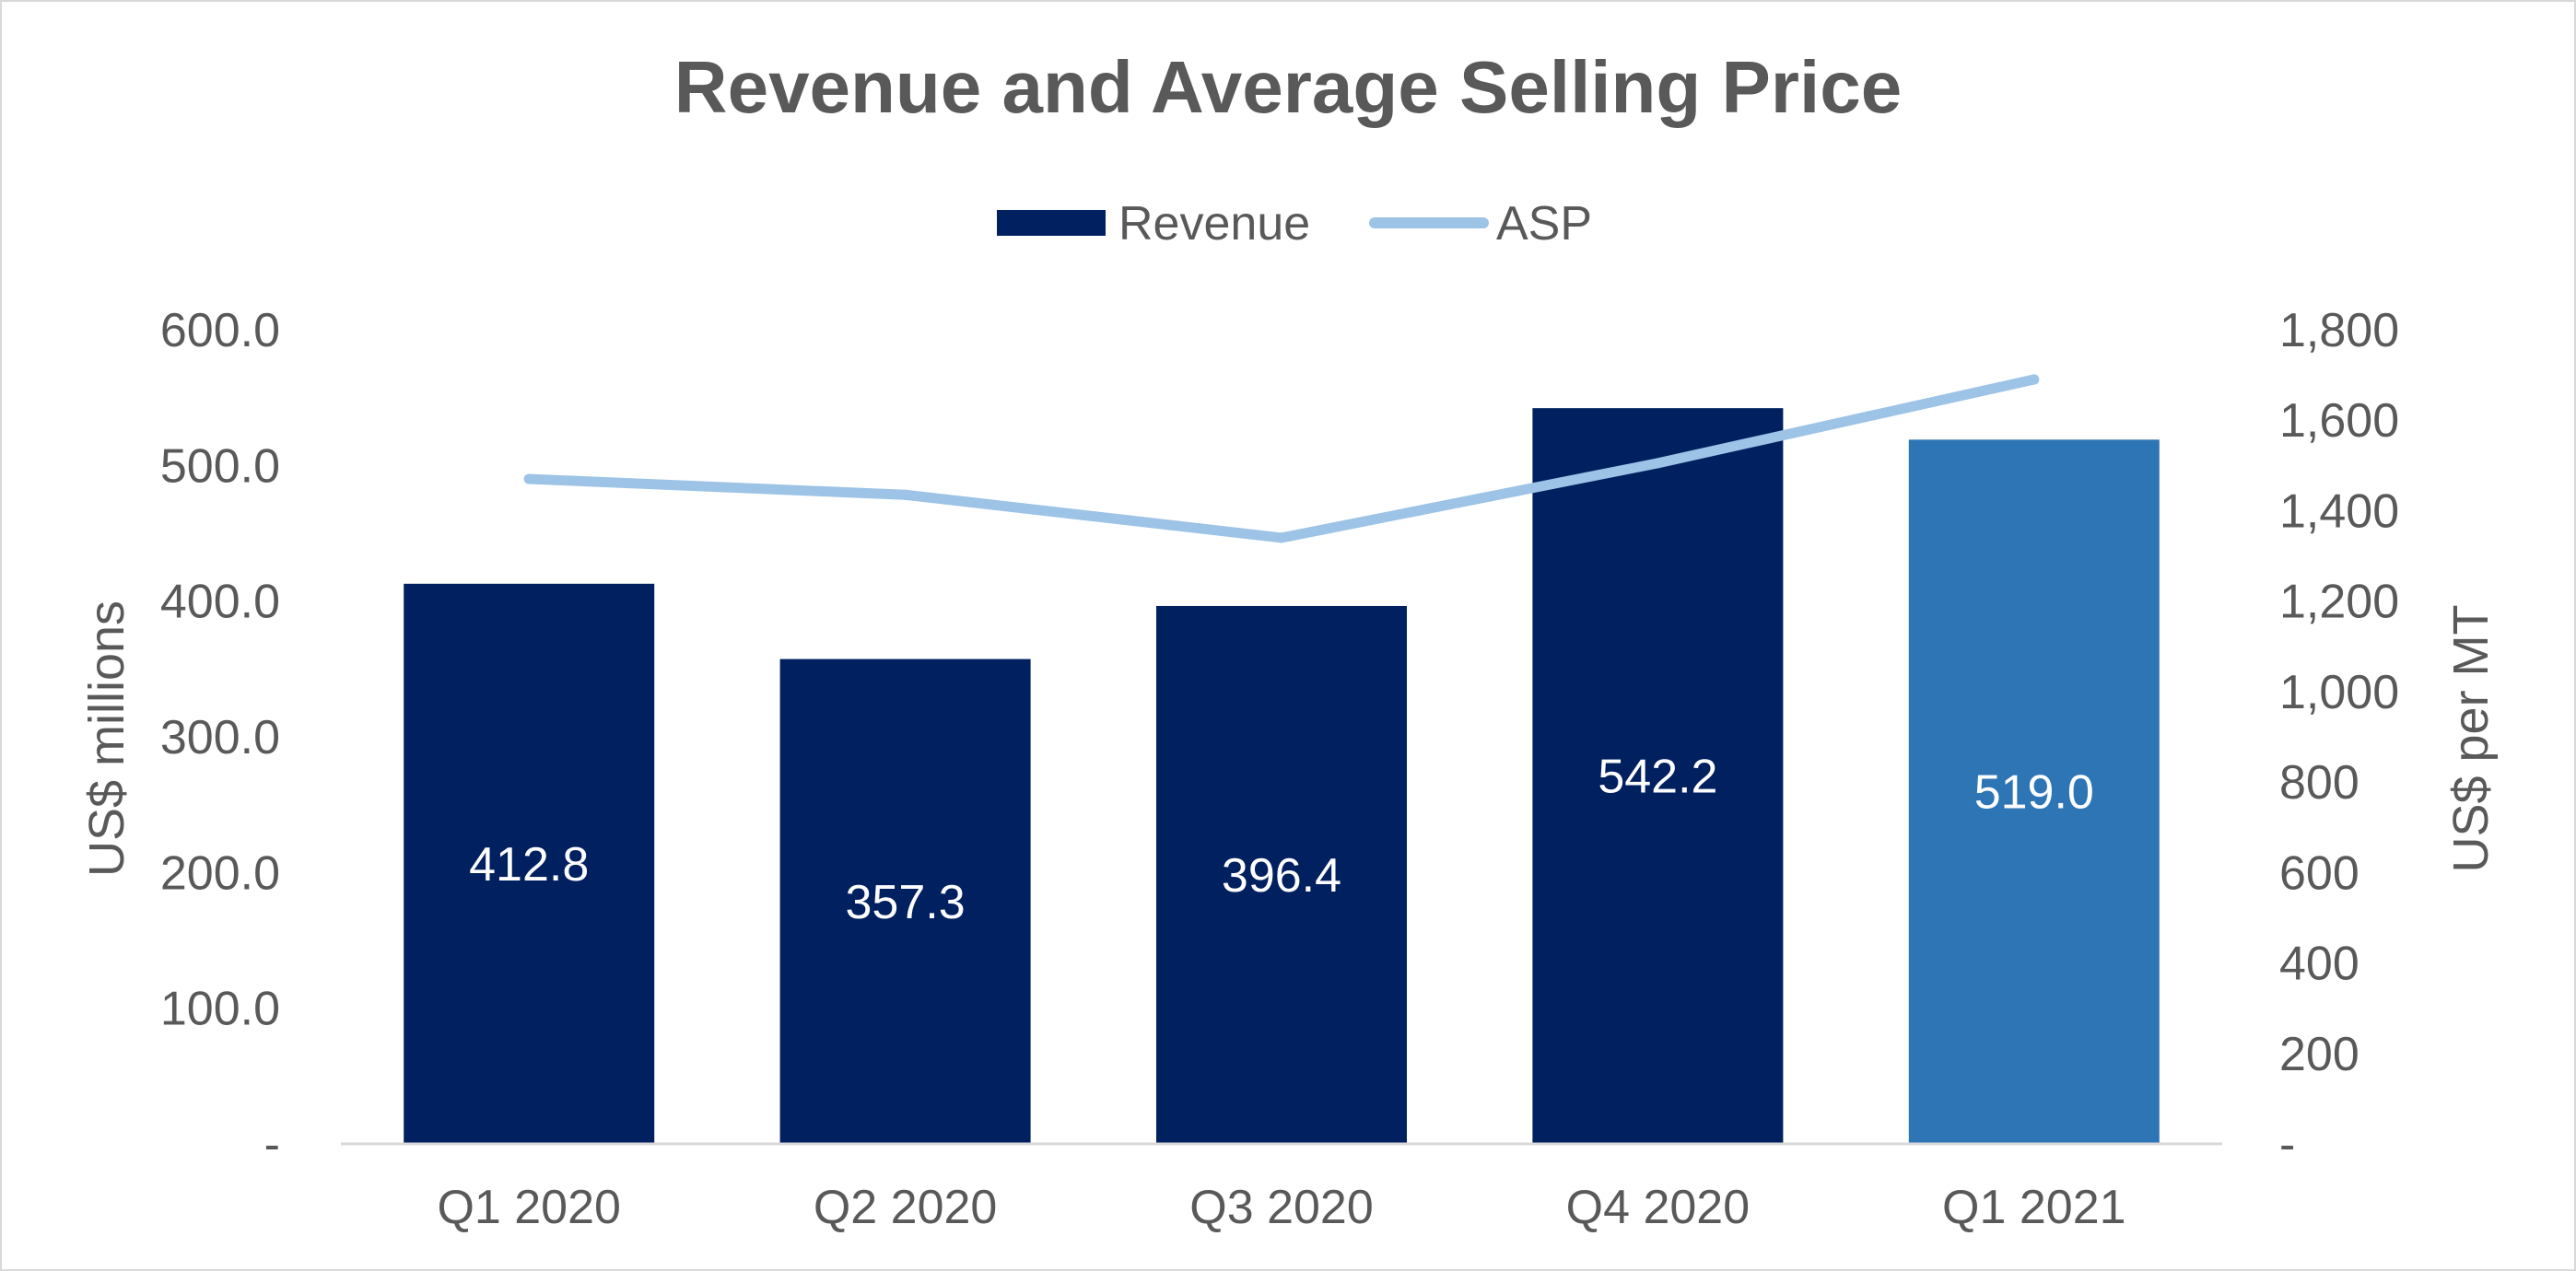 The image size is (2576, 1271). Describe the element at coordinates (2319, 783) in the screenshot. I see `y-right-tick-label: 800` at that location.